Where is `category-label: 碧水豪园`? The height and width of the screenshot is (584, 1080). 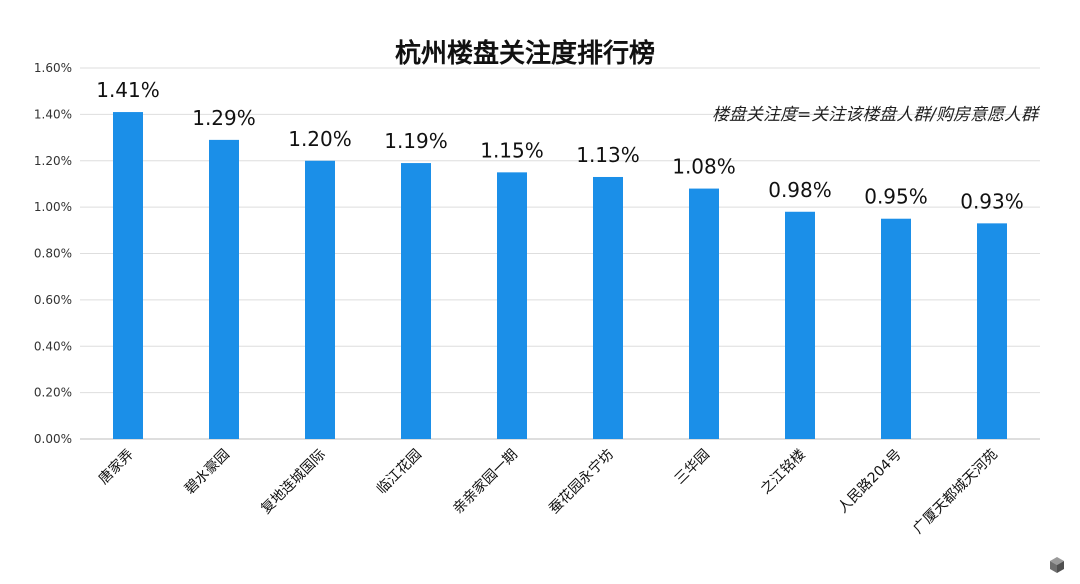 category-label: 碧水豪园 is located at coordinates (207, 472).